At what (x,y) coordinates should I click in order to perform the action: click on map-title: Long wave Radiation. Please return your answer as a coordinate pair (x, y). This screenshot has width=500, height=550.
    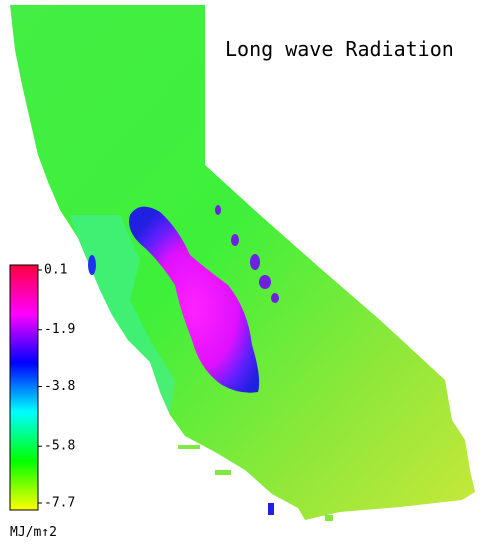
    Looking at the image, I should click on (339, 49).